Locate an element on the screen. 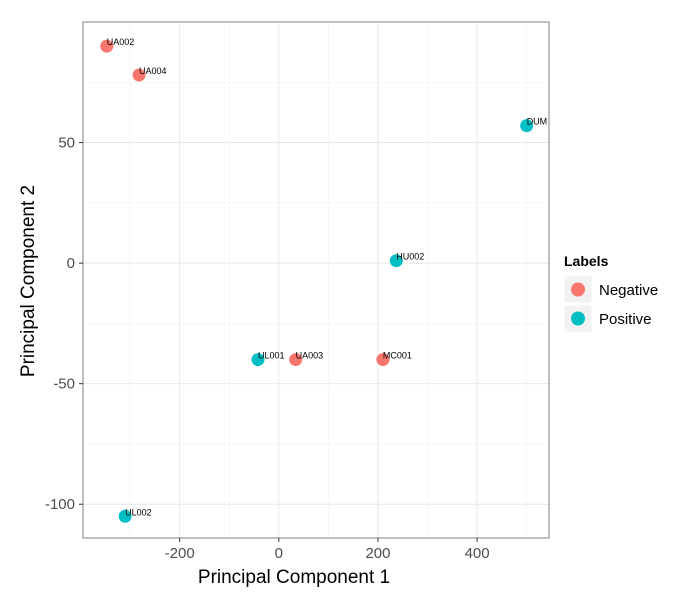  legend-title: Labels is located at coordinates (586, 261).